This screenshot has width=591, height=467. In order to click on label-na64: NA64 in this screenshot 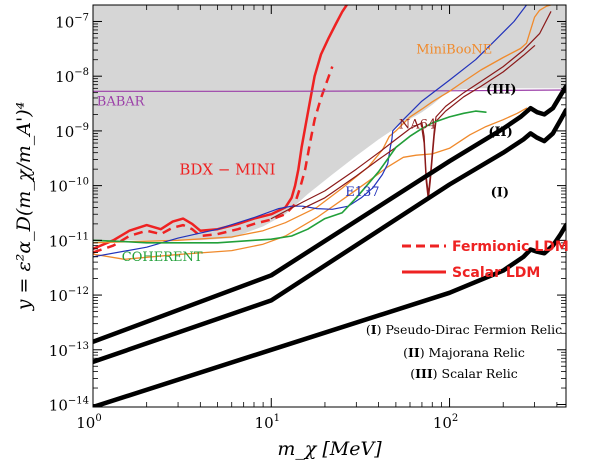, I will do `click(417, 125)`.